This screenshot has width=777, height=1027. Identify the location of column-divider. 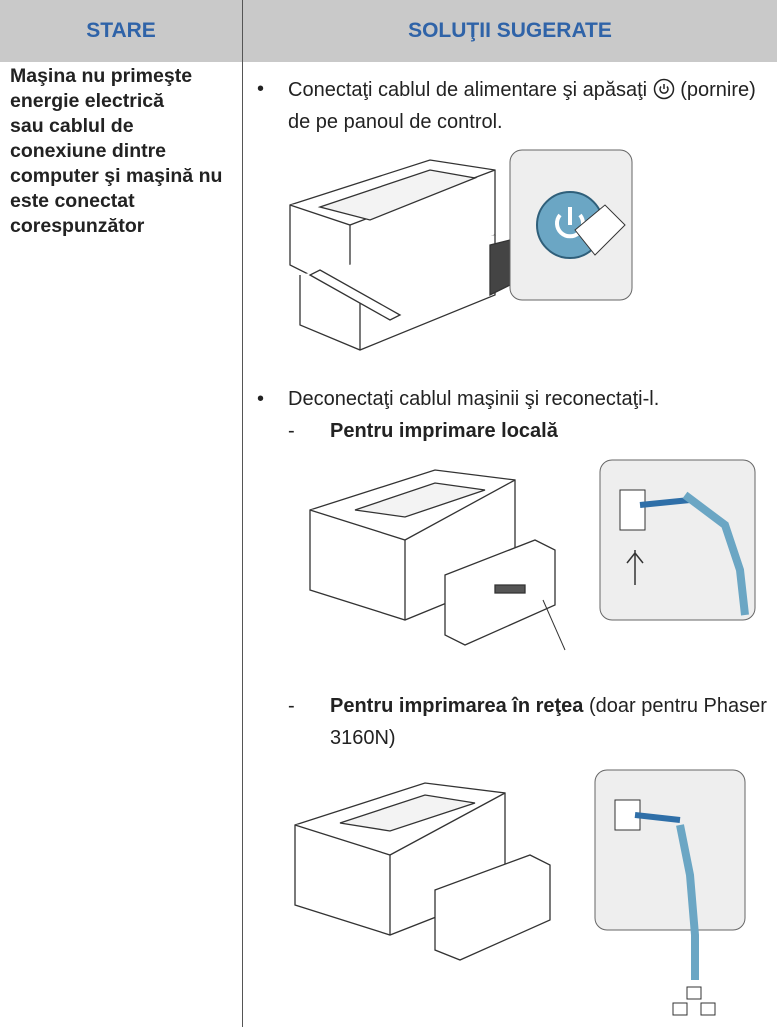
(242, 513).